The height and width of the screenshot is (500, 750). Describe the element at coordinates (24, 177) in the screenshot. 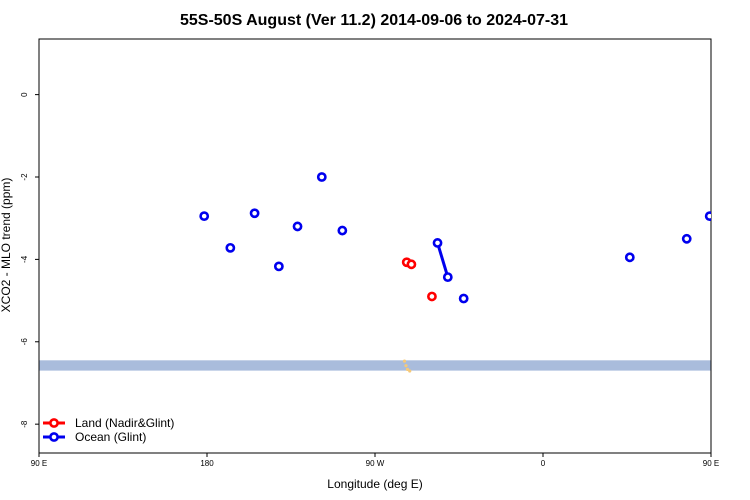

I see `y-tick-label-1: -2` at that location.